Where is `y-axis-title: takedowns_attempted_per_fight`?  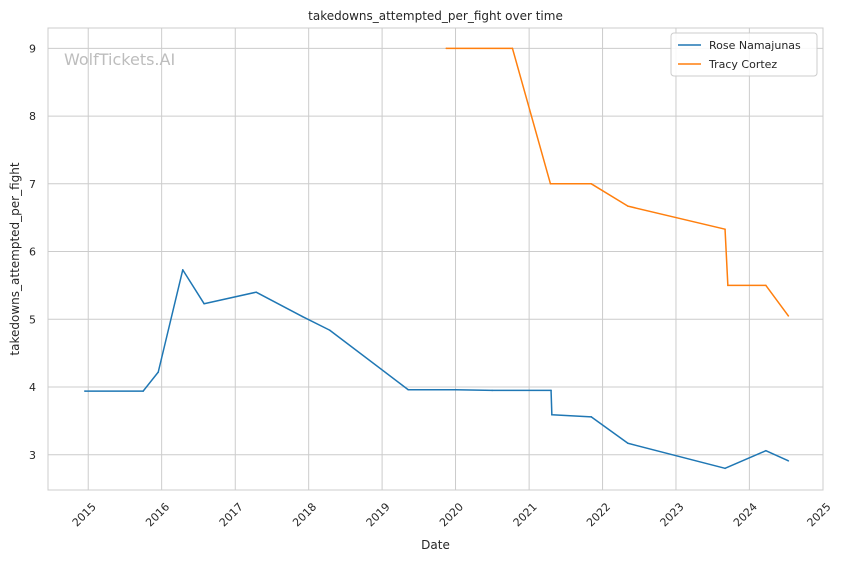 y-axis-title: takedowns_attempted_per_fight is located at coordinates (15, 258).